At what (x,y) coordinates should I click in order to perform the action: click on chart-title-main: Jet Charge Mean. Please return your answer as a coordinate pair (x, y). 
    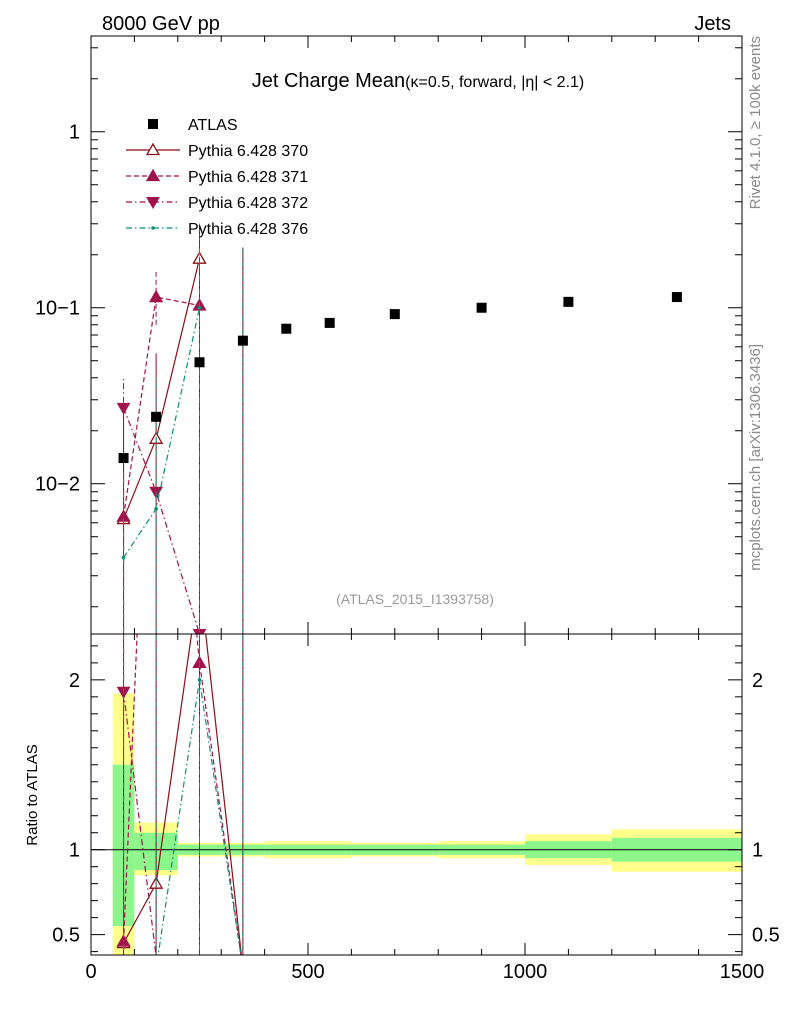
    Looking at the image, I should click on (328, 81).